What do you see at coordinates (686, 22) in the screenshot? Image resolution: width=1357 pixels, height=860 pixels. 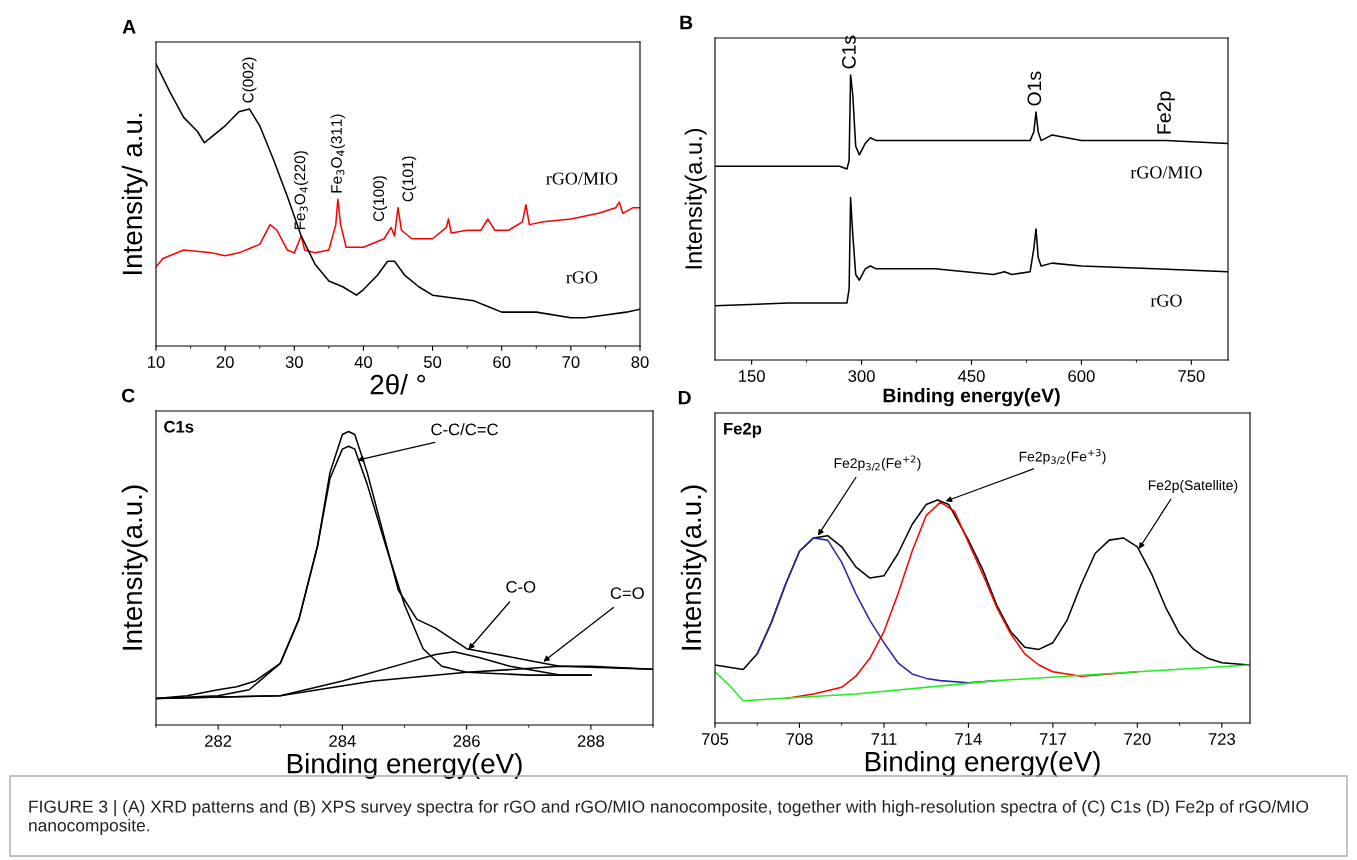 I see `chart-title: B` at bounding box center [686, 22].